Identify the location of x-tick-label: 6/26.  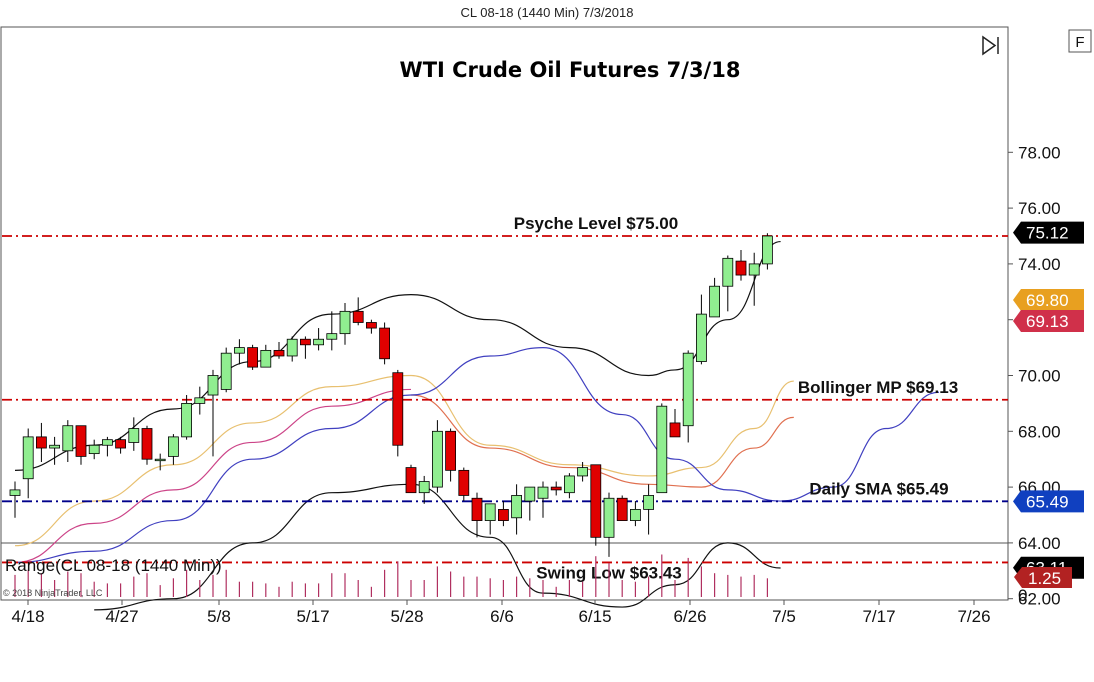
(689, 616).